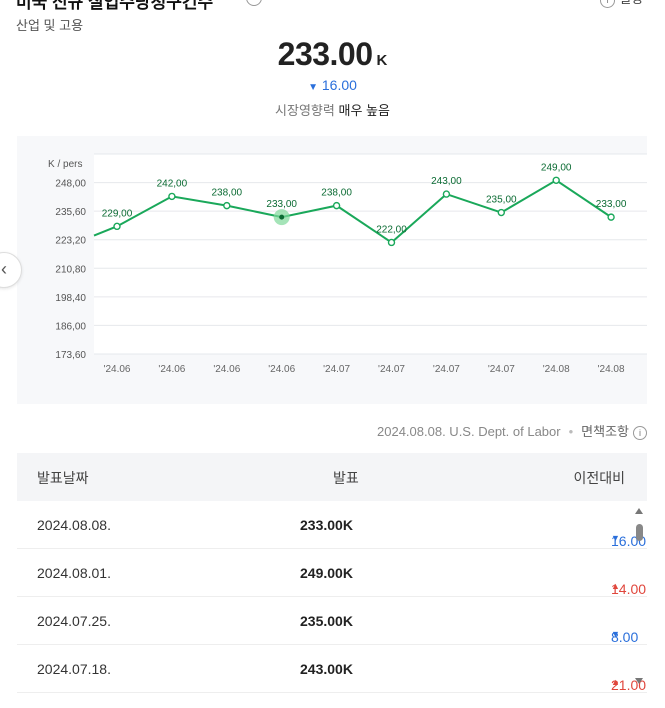 Image resolution: width=665 pixels, height=708 pixels. I want to click on table-row: 2024.07.18. 243.00K ▲ 21.00, so click(332, 669).